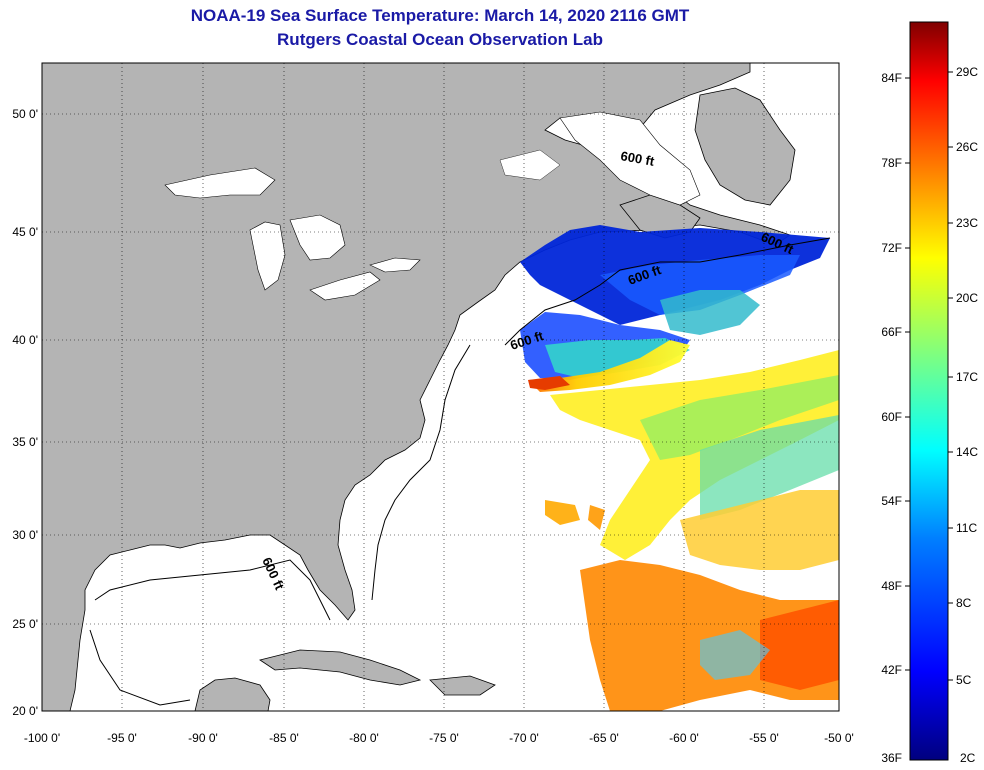  Describe the element at coordinates (891, 501) in the screenshot. I see `colorbar-f-label: 54F` at that location.